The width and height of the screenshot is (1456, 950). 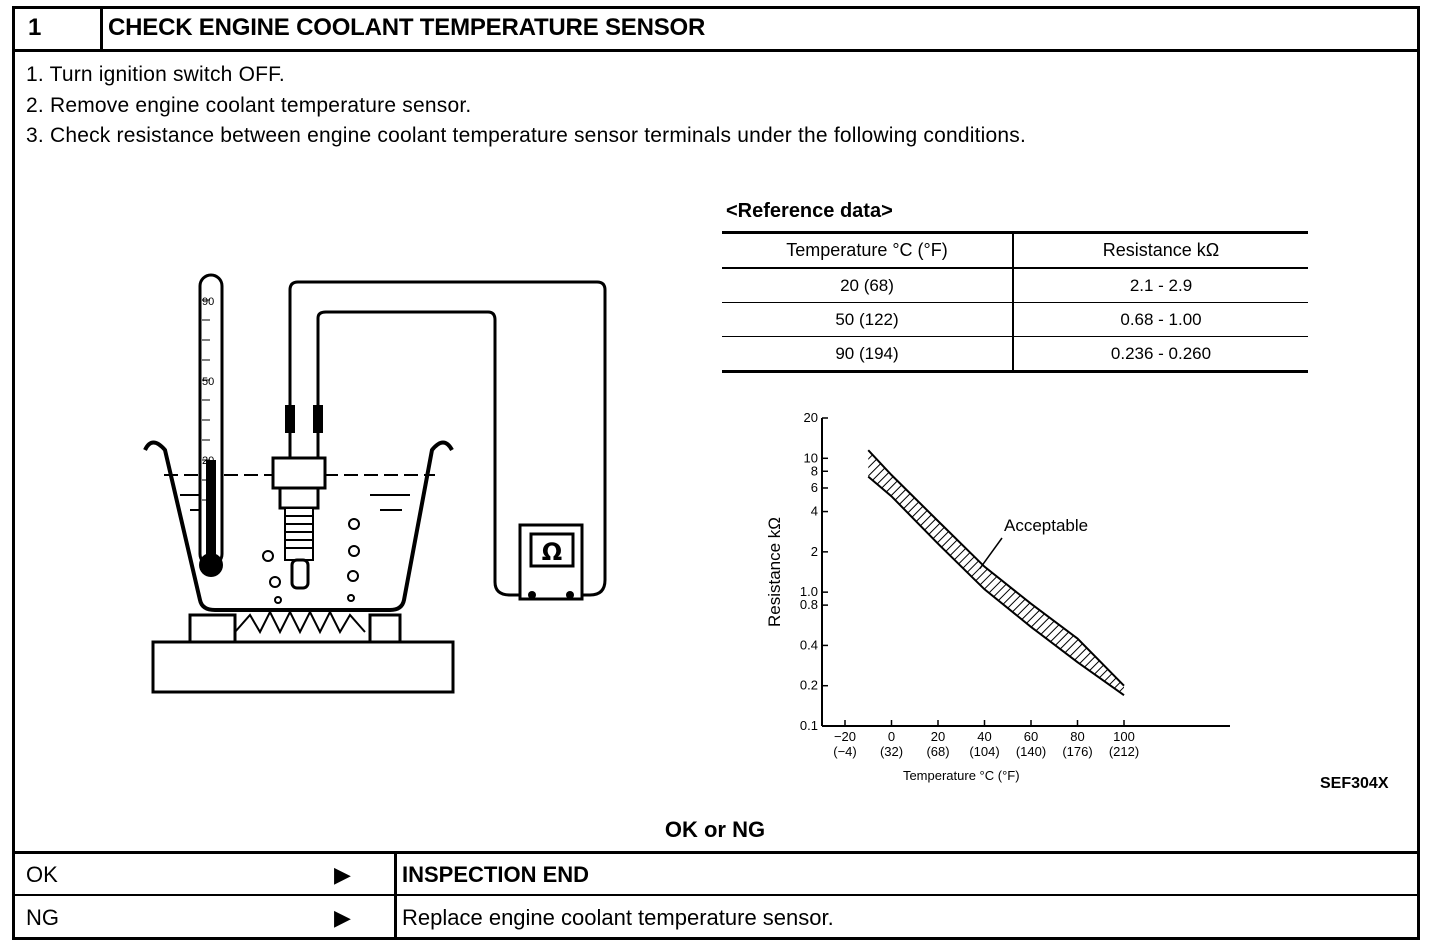 What do you see at coordinates (208, 382) in the screenshot?
I see `thermometer-mark-50: 50` at bounding box center [208, 382].